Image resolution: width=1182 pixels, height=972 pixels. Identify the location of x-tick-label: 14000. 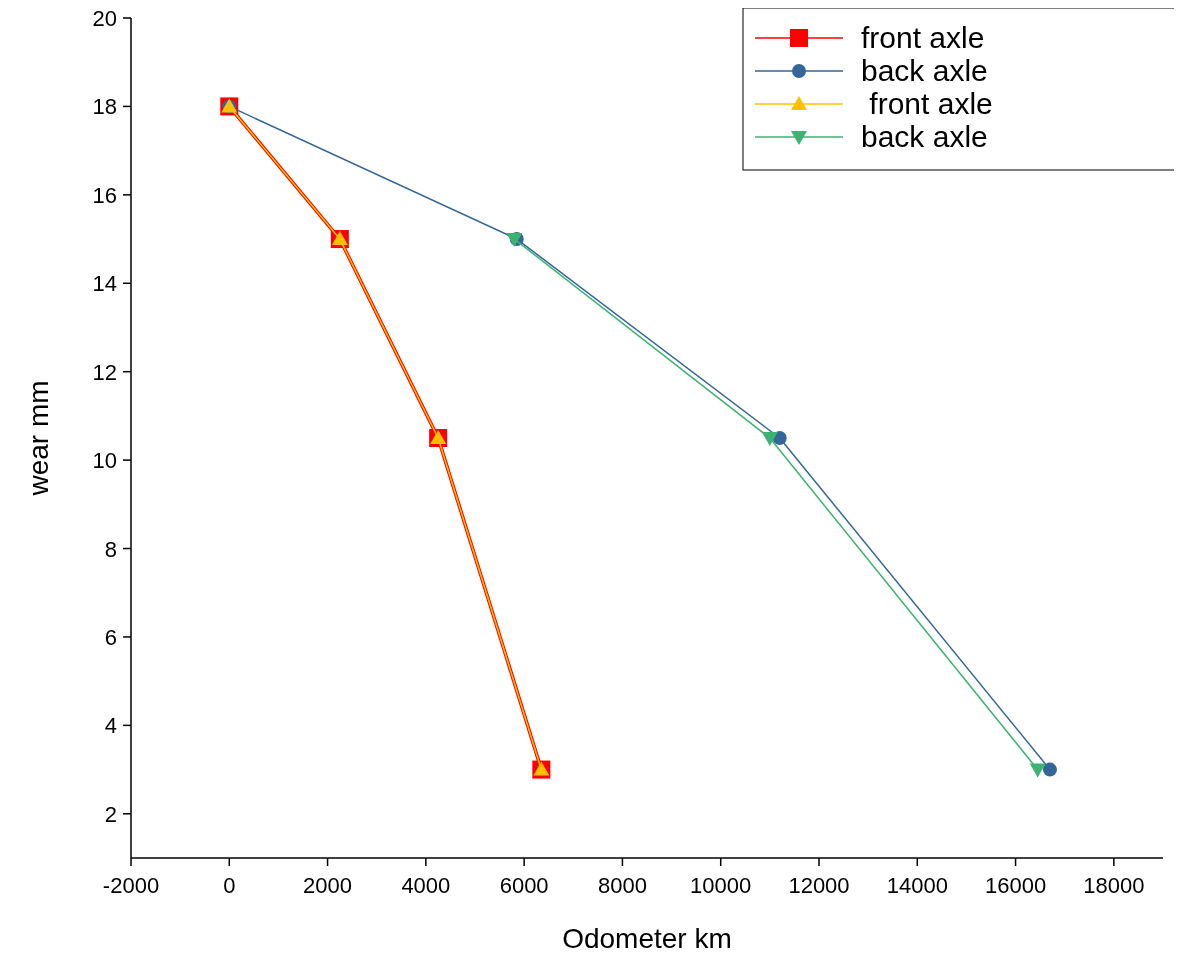
(917, 885).